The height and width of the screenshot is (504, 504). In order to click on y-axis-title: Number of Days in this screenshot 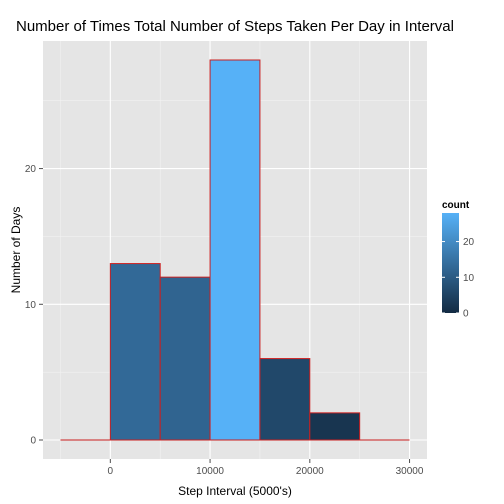, I will do `click(16, 250)`.